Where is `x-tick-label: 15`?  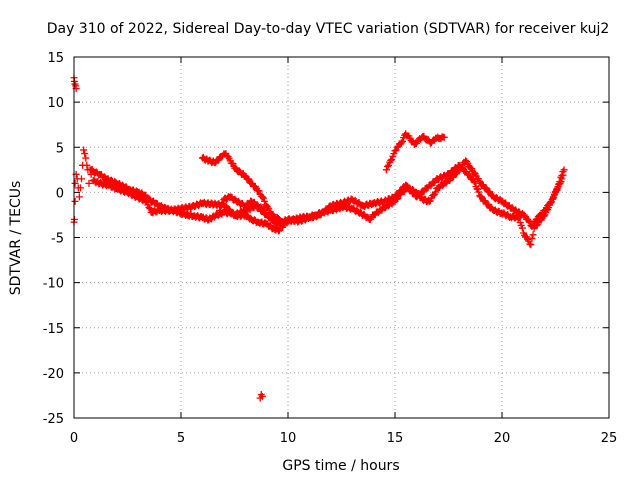 x-tick-label: 15 is located at coordinates (395, 438).